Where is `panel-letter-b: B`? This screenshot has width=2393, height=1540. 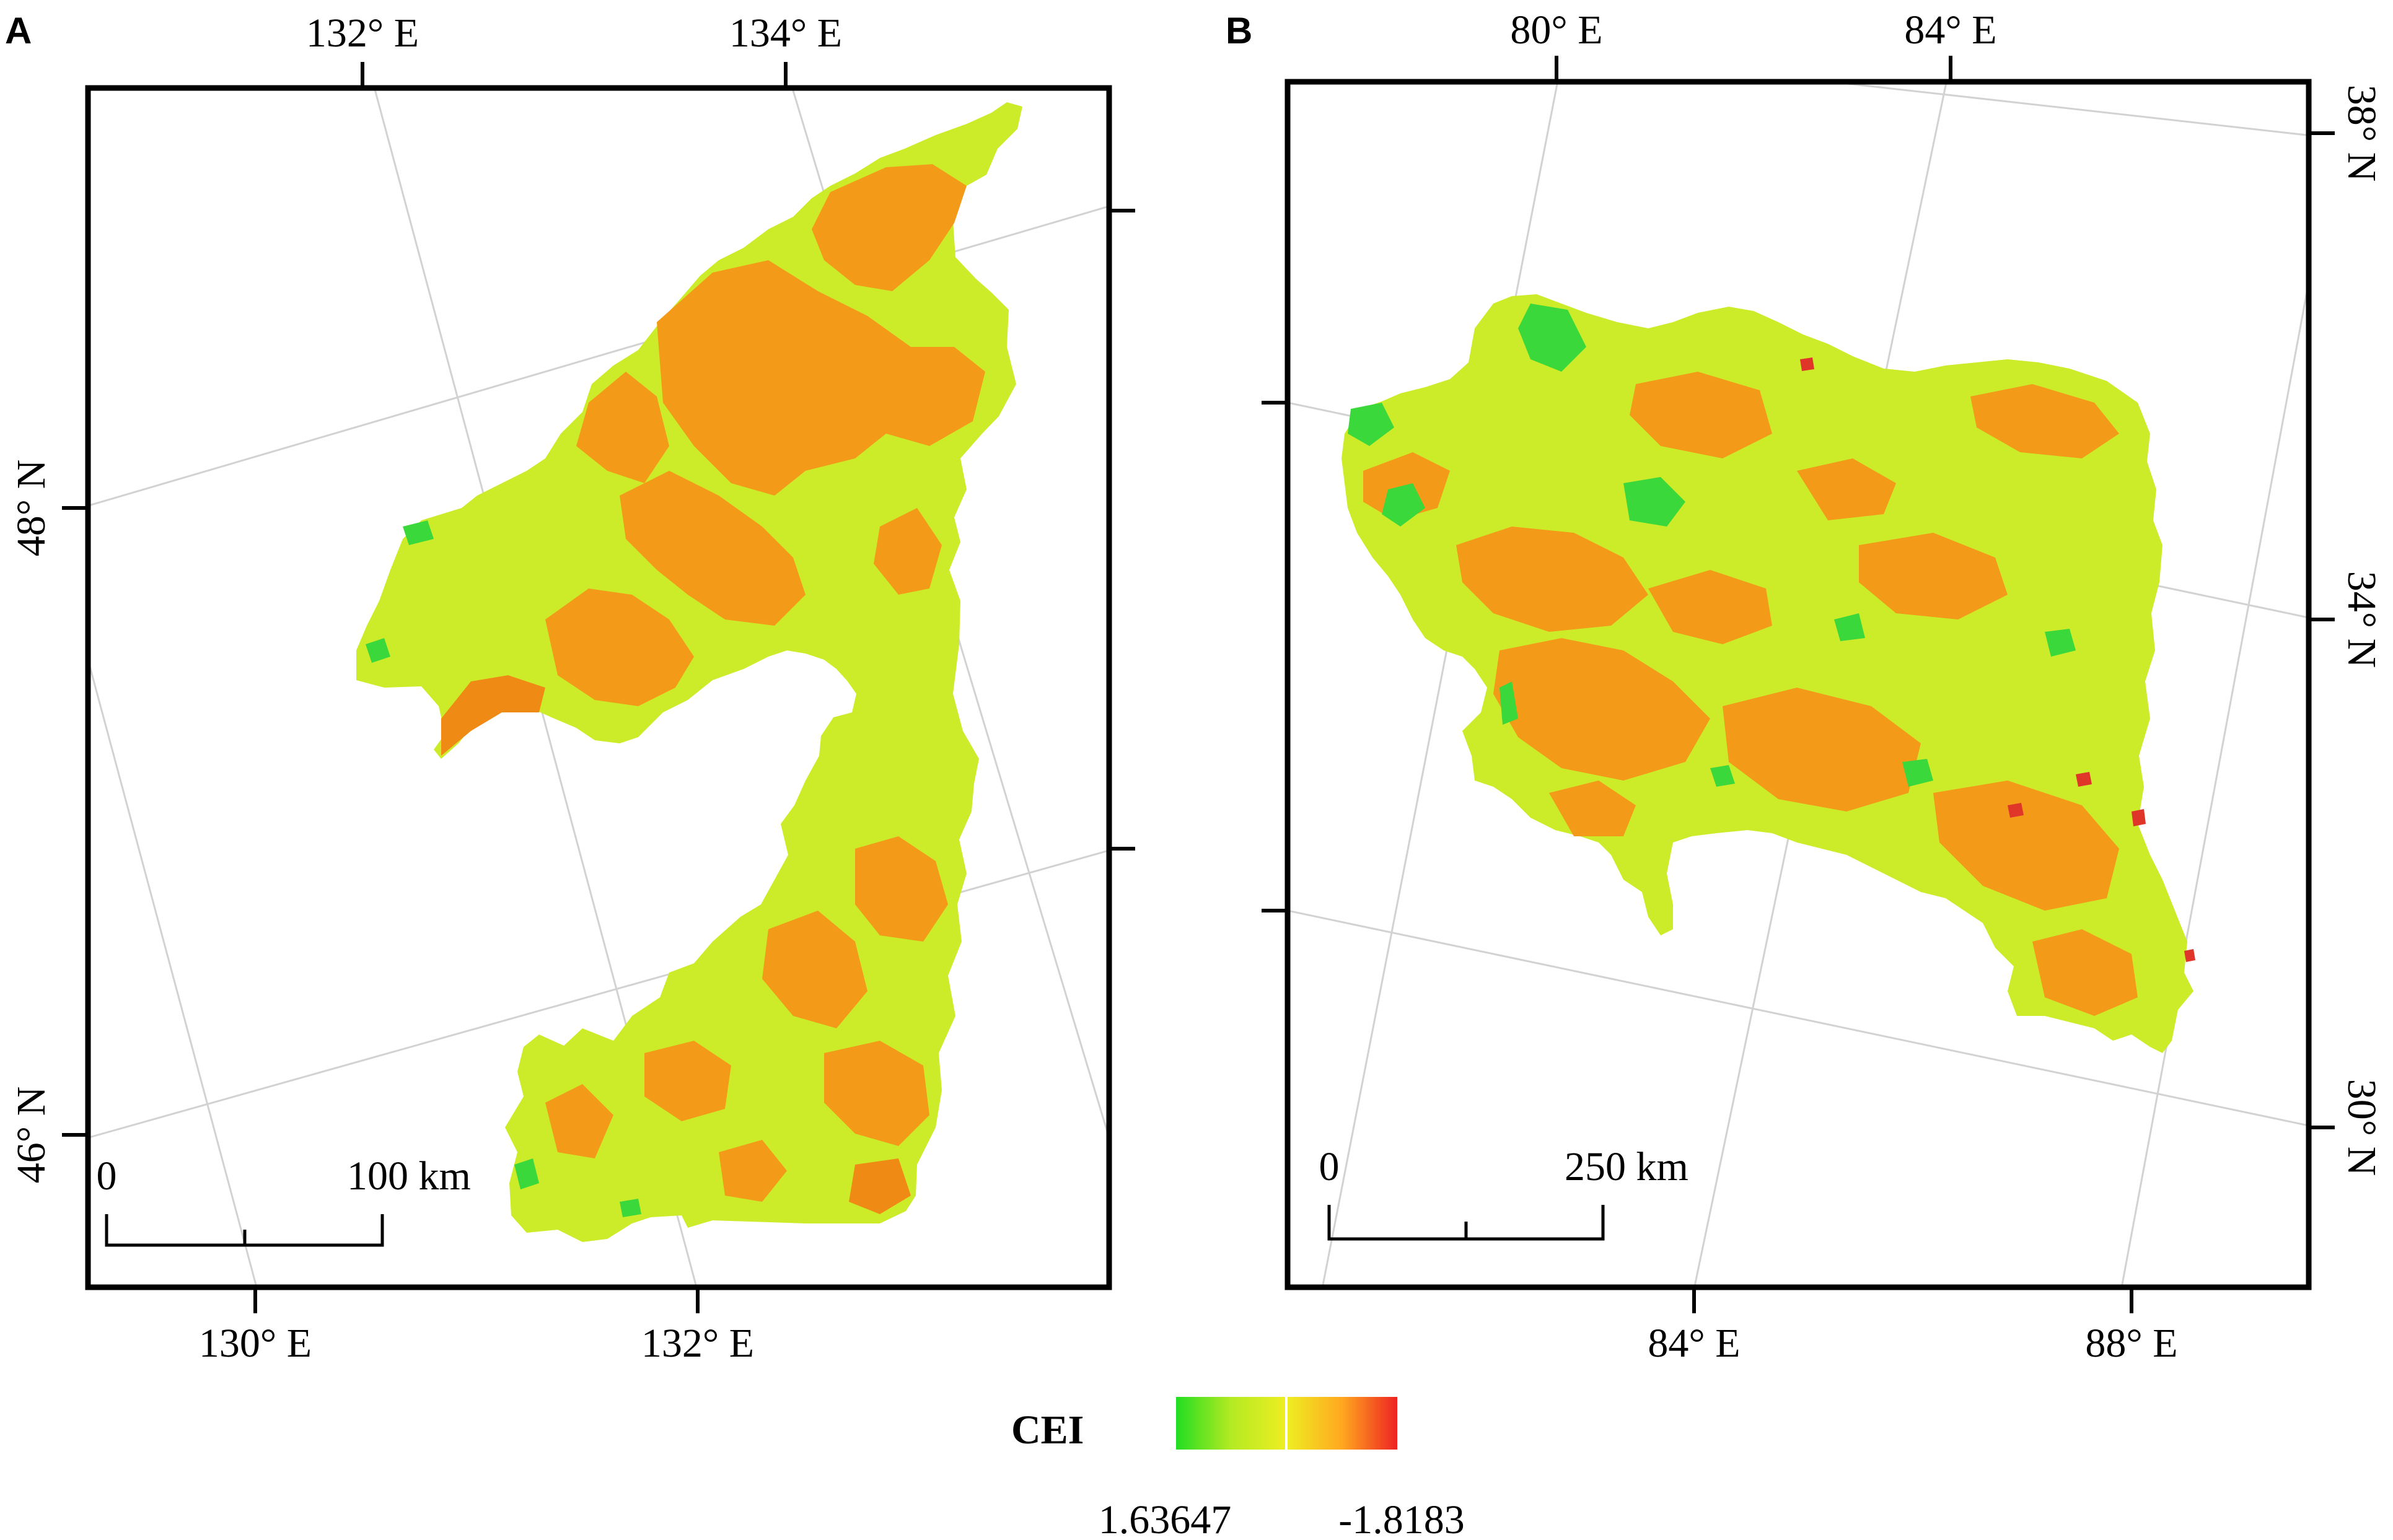 panel-letter-b: B is located at coordinates (1239, 30).